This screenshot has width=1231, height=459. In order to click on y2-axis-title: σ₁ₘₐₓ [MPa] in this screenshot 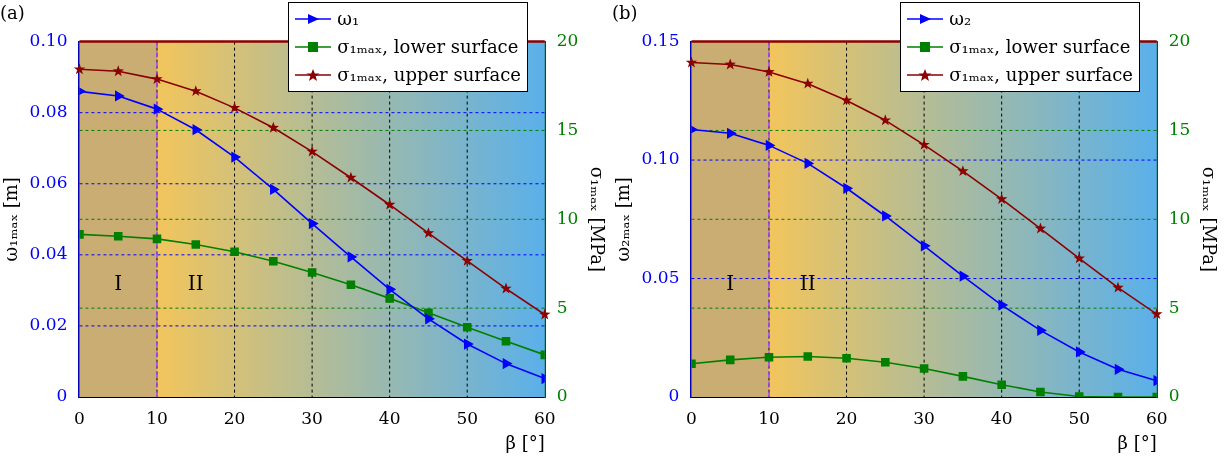, I will do `click(1209, 219)`.